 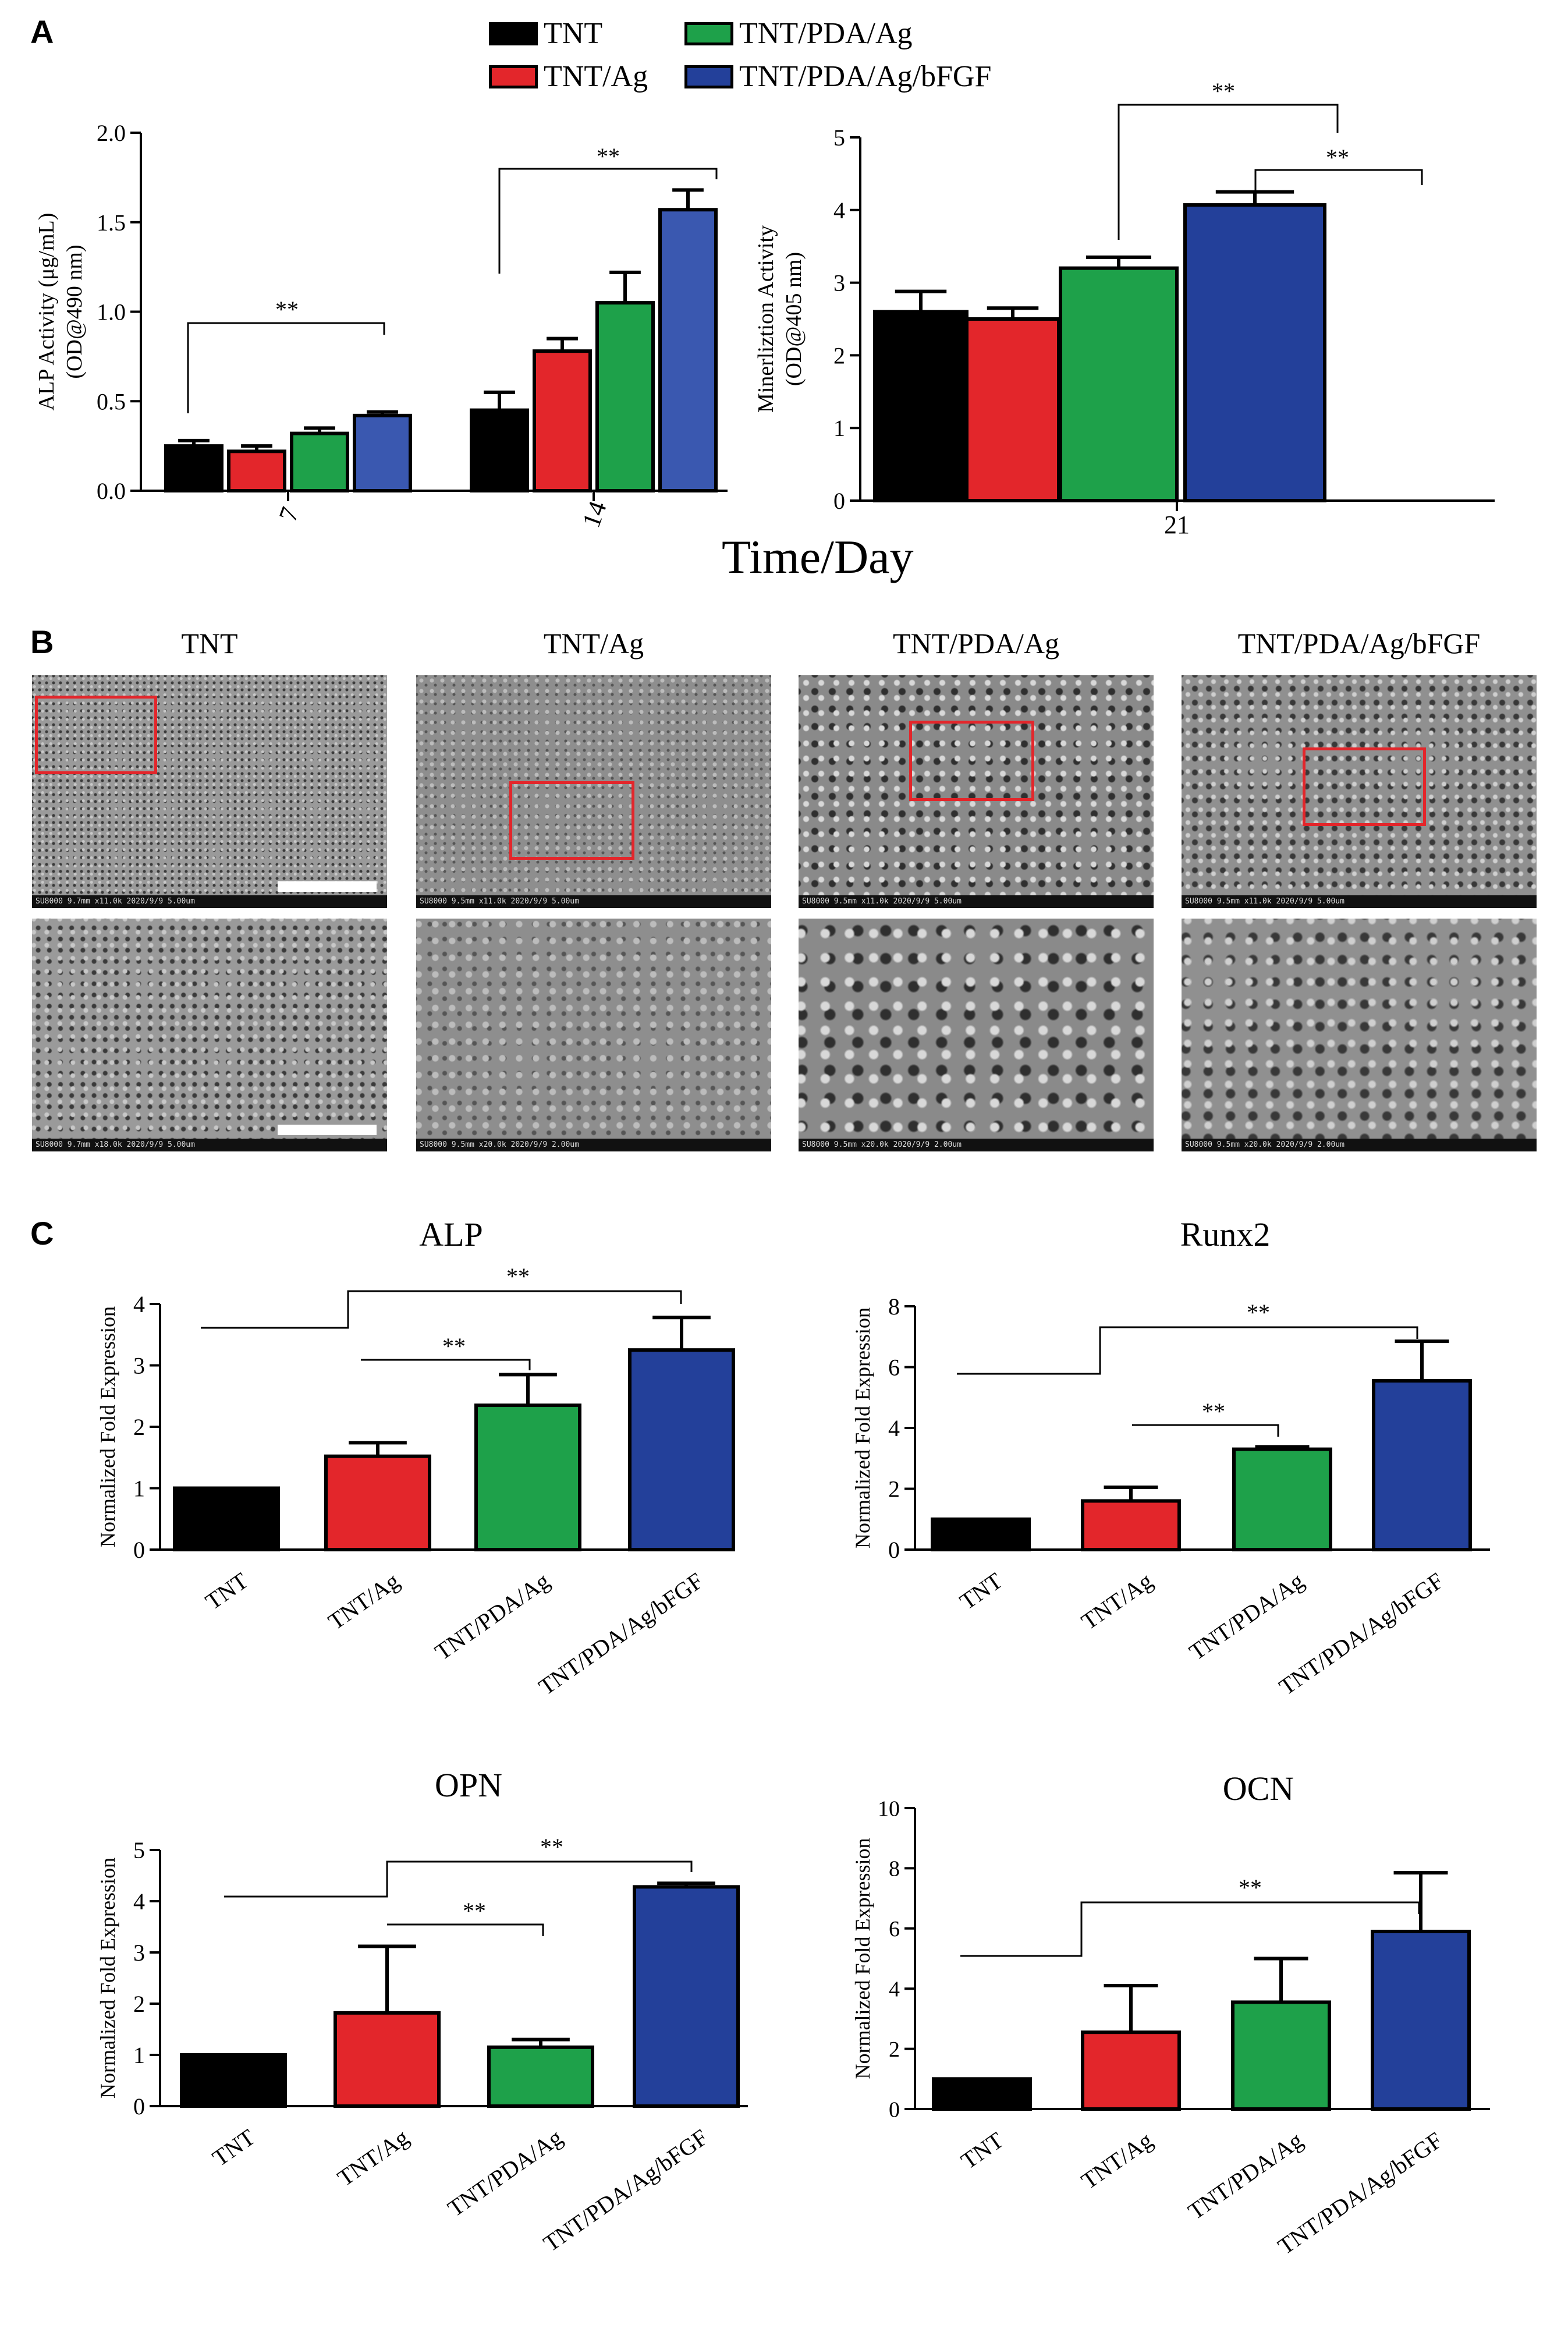 I want to click on alp-expression-ytick-label: 0, so click(x=139, y=1550).